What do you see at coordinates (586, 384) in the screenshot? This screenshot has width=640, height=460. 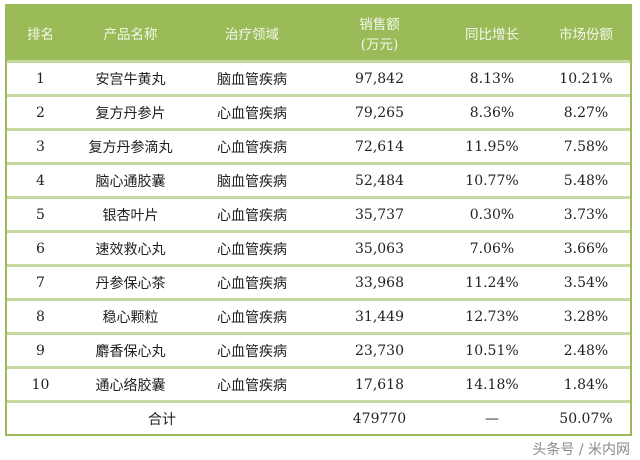 I see `cell-share: 1.84%` at bounding box center [586, 384].